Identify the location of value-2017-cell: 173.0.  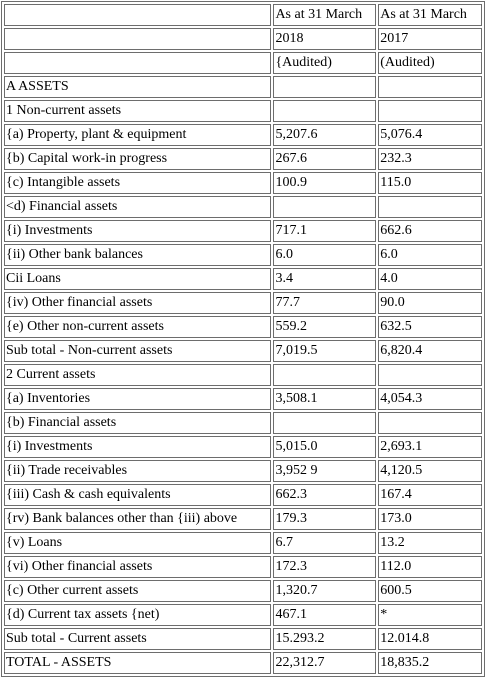
(430, 519).